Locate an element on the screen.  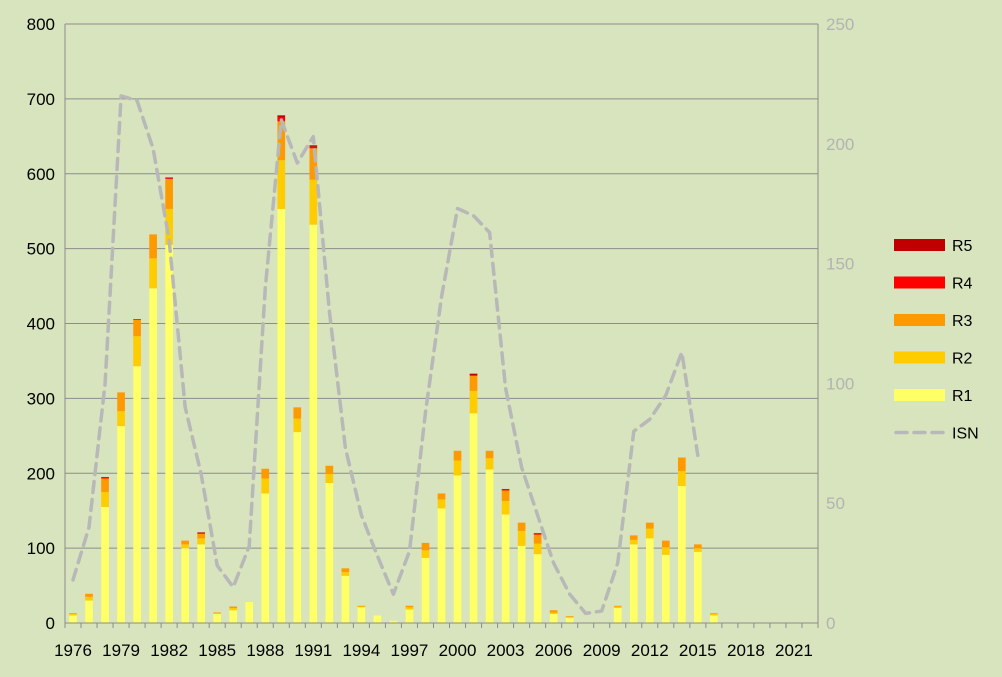
bar-r3-1980 is located at coordinates (137, 328).